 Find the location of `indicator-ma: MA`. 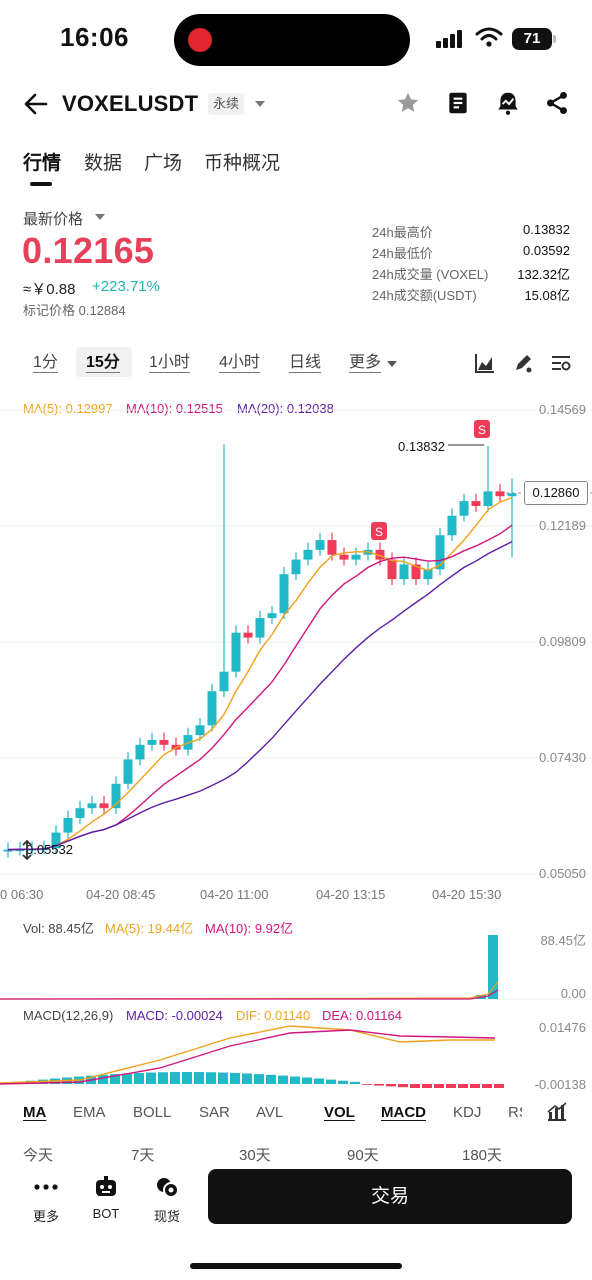

indicator-ma: MA is located at coordinates (35, 1112).